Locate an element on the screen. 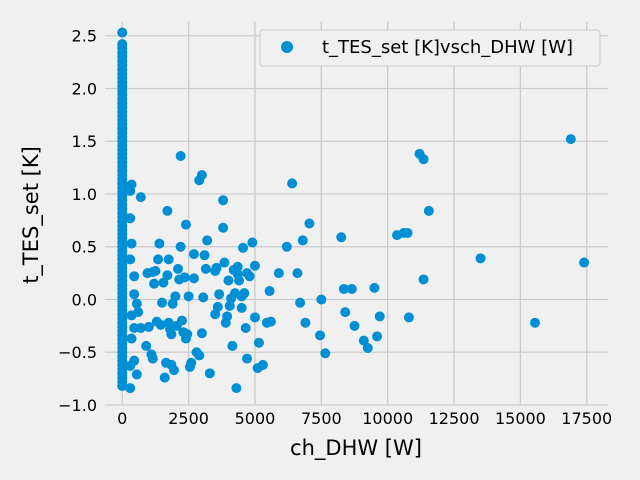 Image resolution: width=640 pixels, height=480 pixels. legend: t_TES_set [K]vsch_DHW [W] is located at coordinates (430, 48).